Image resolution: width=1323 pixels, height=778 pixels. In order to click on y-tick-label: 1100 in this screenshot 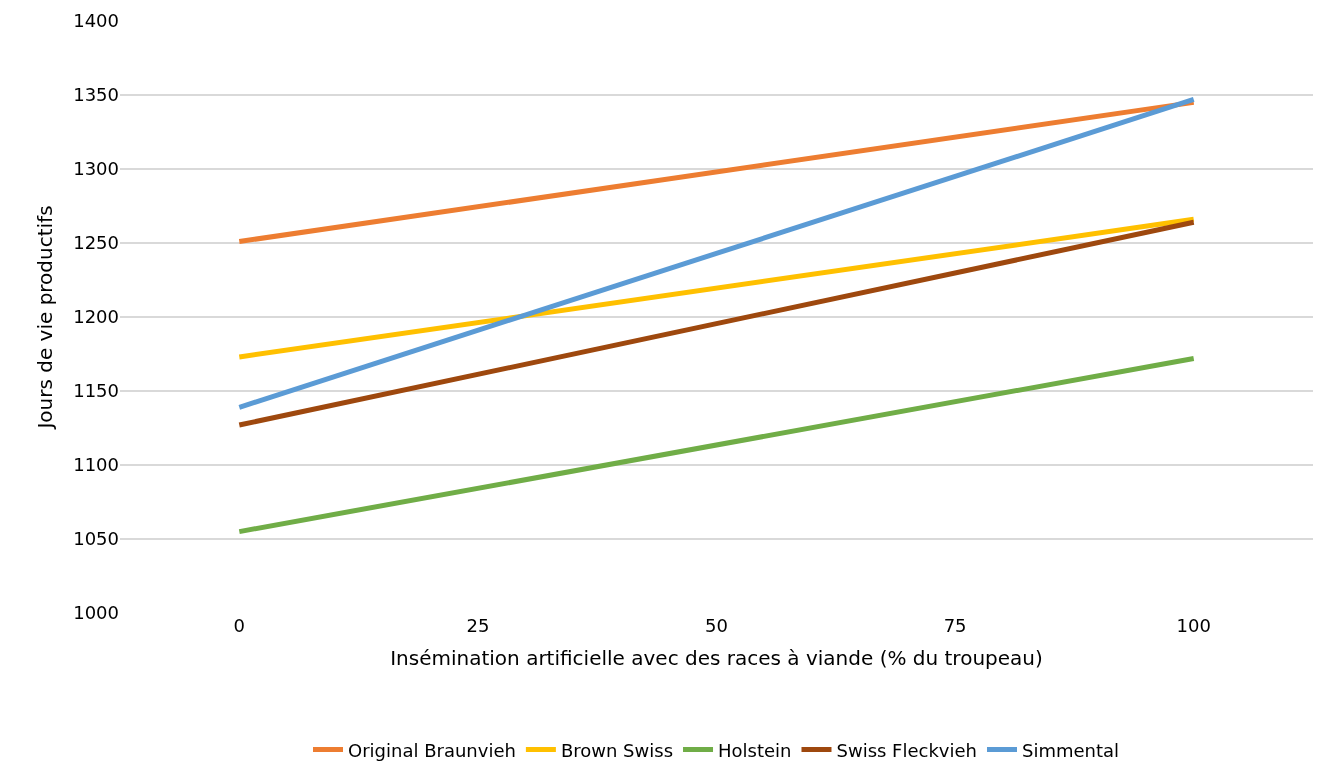, I will do `click(96, 465)`.